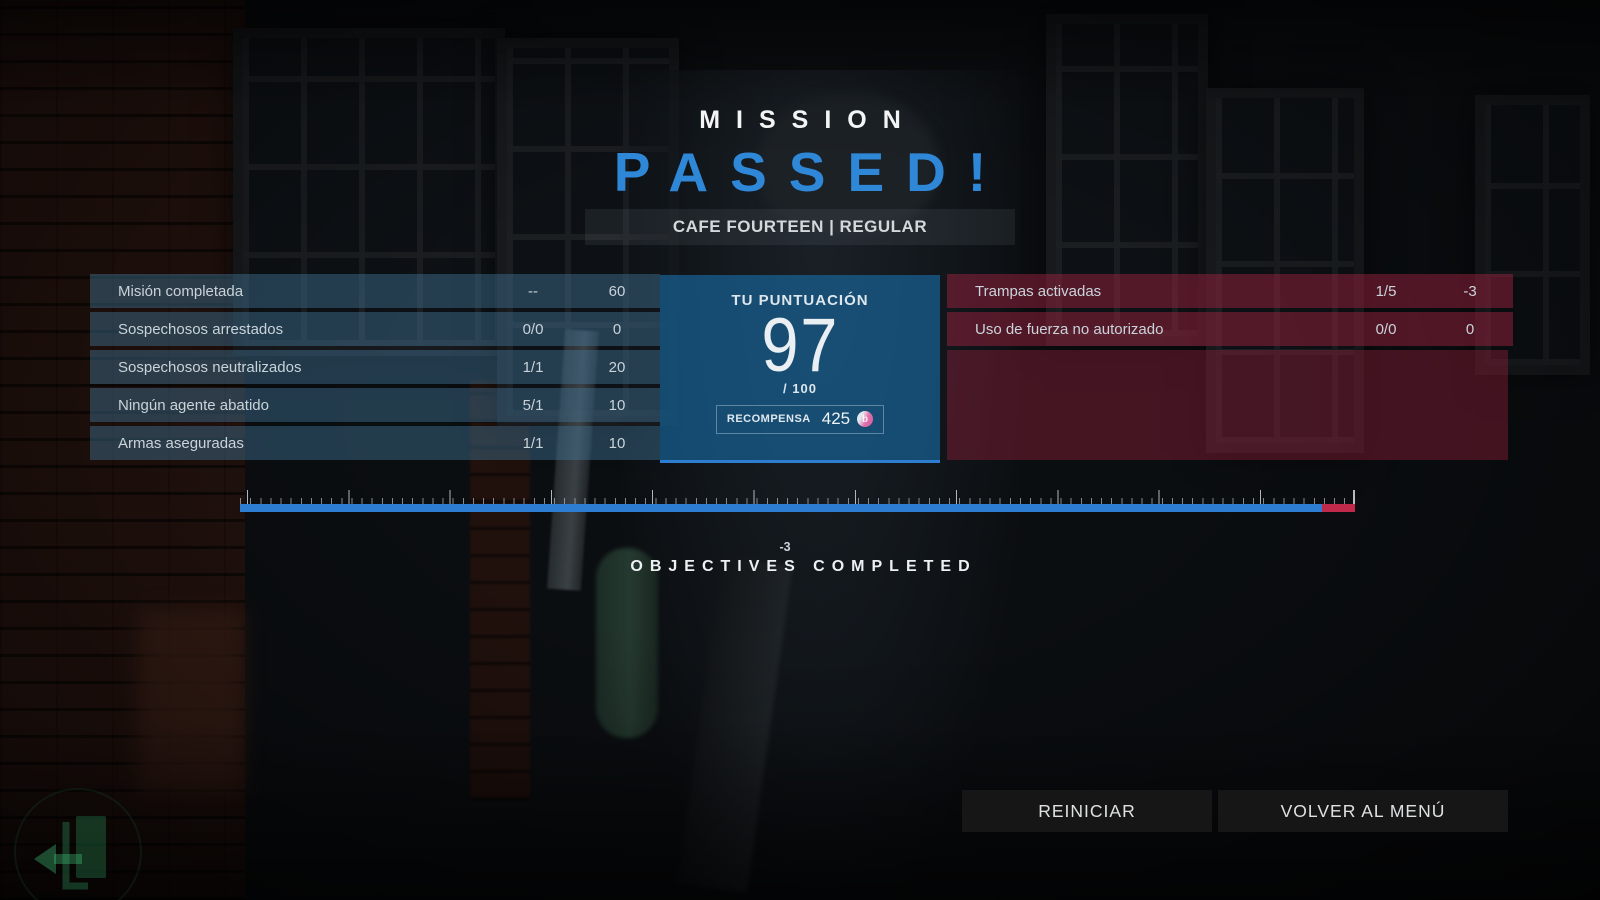 This screenshot has height=900, width=1600. What do you see at coordinates (375, 367) in the screenshot?
I see `stat-row: Sospechosos neutralizados 1/1 20` at bounding box center [375, 367].